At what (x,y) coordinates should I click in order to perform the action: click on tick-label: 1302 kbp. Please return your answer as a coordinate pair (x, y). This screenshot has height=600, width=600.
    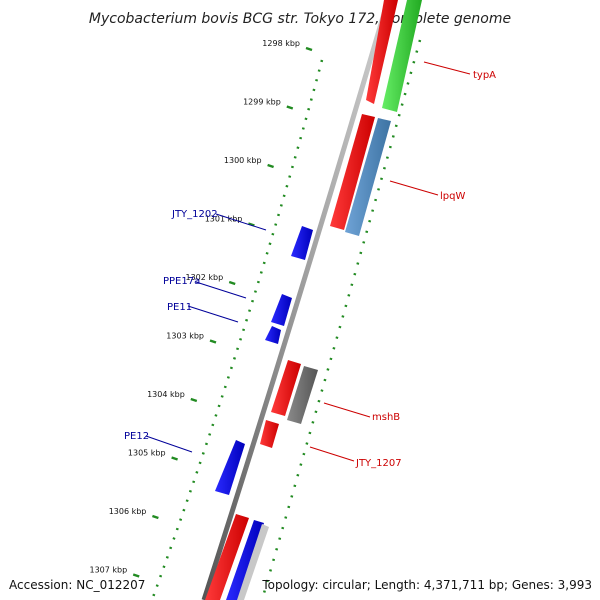
    Looking at the image, I should click on (204, 277).